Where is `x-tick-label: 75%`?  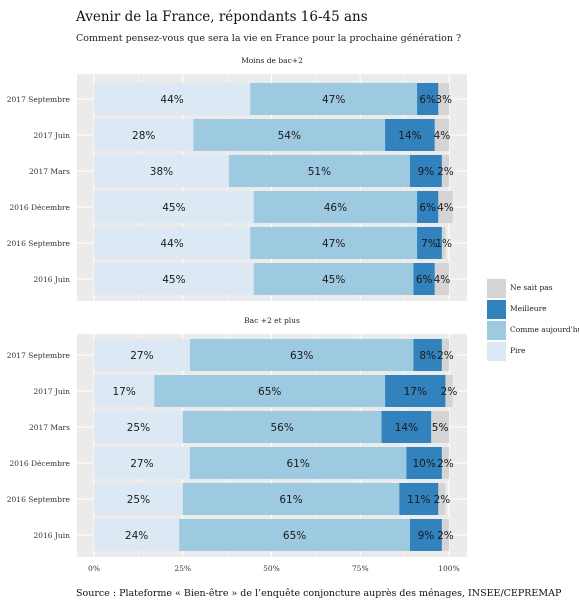 x-tick-label: 75% is located at coordinates (360, 568).